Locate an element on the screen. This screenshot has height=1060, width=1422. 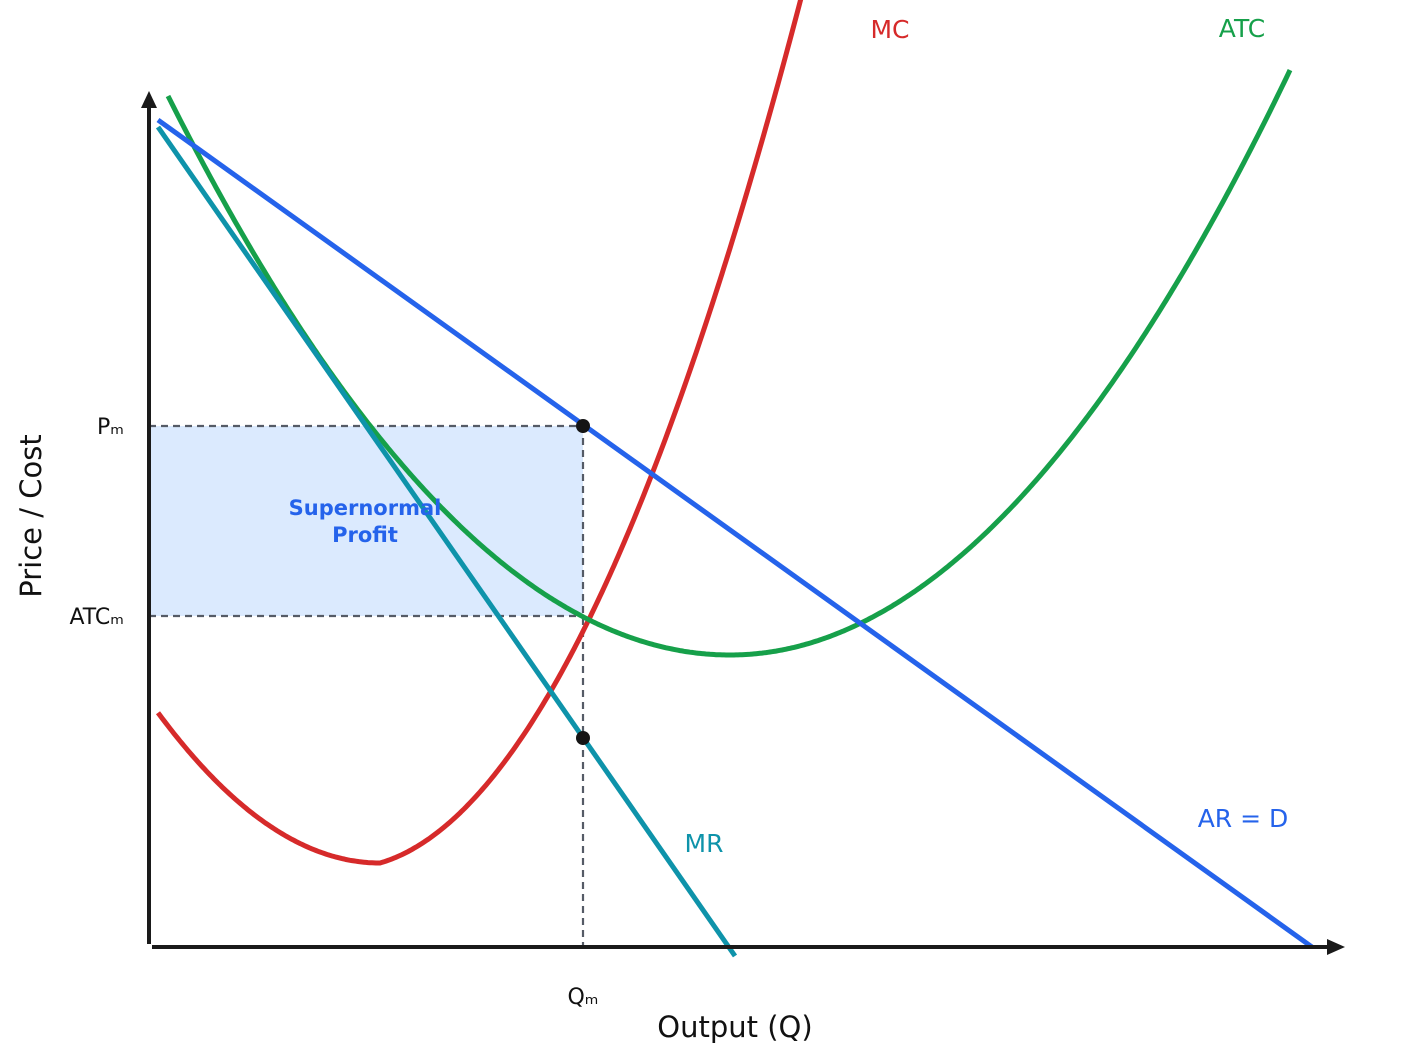
region-label-line2: Profit is located at coordinates (365, 535).